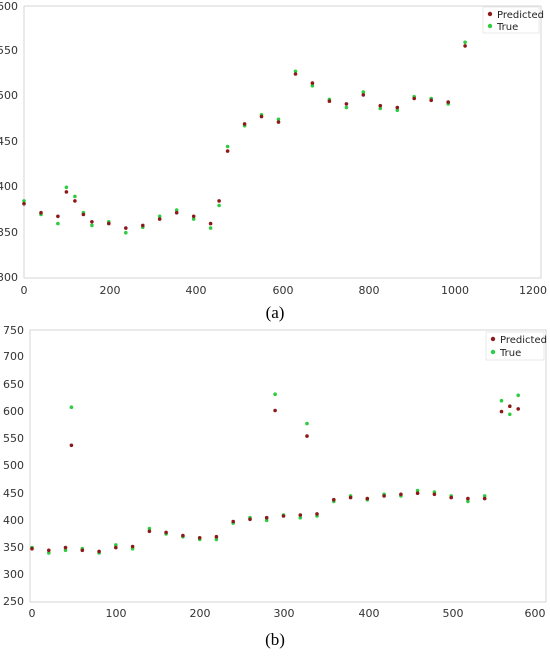 The width and height of the screenshot is (550, 656). What do you see at coordinates (13, 493) in the screenshot?
I see `y-tick-b: 450` at bounding box center [13, 493].